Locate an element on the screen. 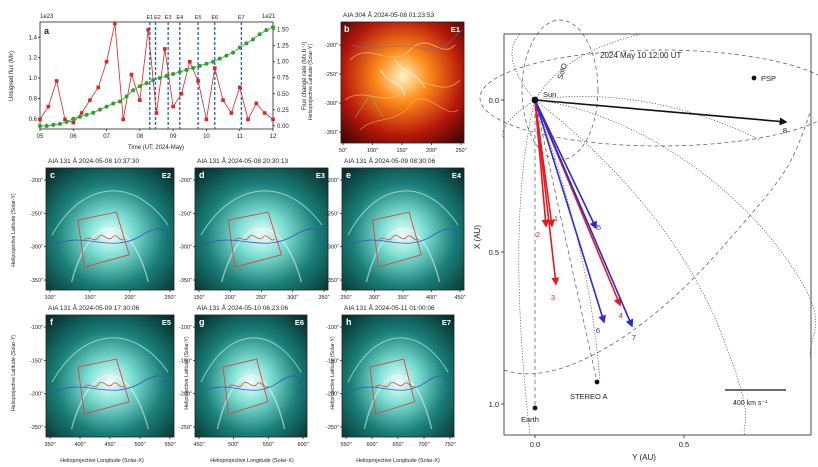 This screenshot has height=467, width=818. panel-a-yticks-left: 0.6 0.8 1.0 1.2 1.4 is located at coordinates (34, 79).